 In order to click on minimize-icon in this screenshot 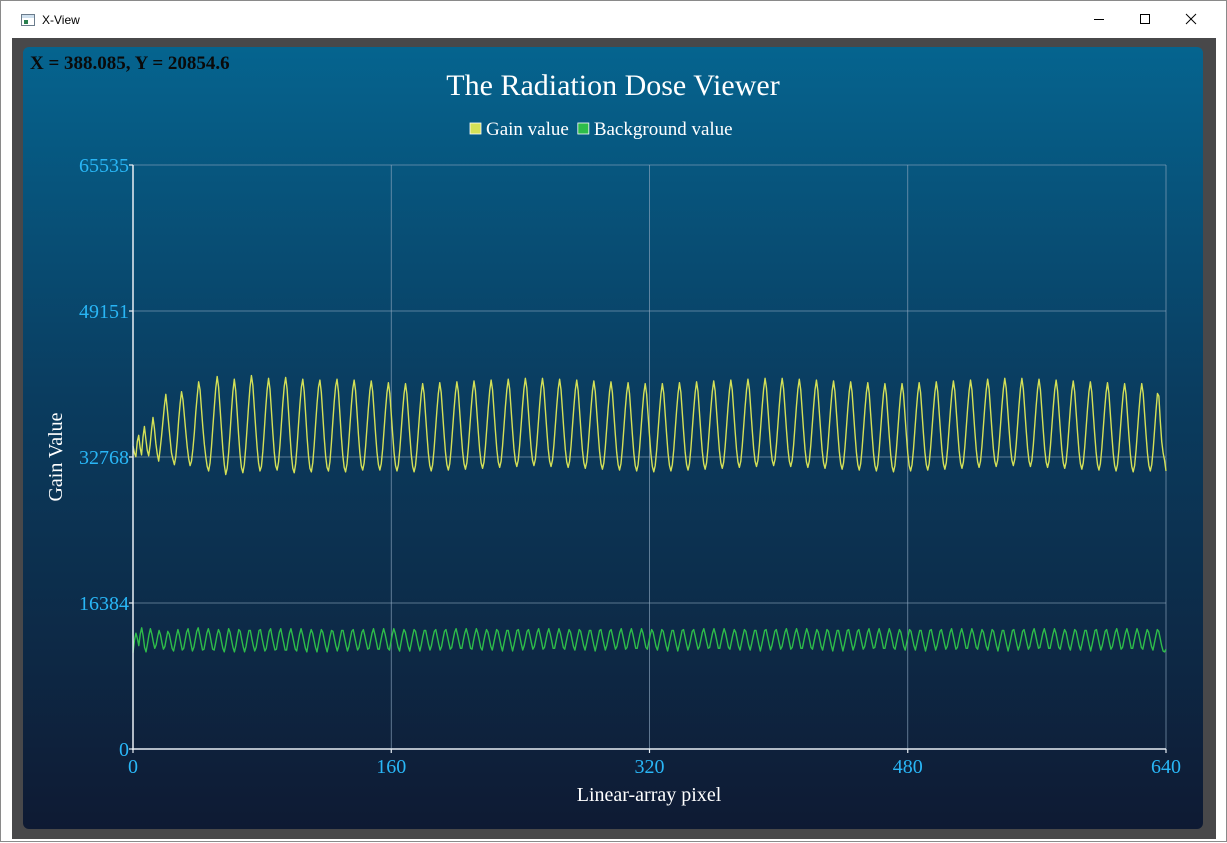, I will do `click(1099, 19)`.